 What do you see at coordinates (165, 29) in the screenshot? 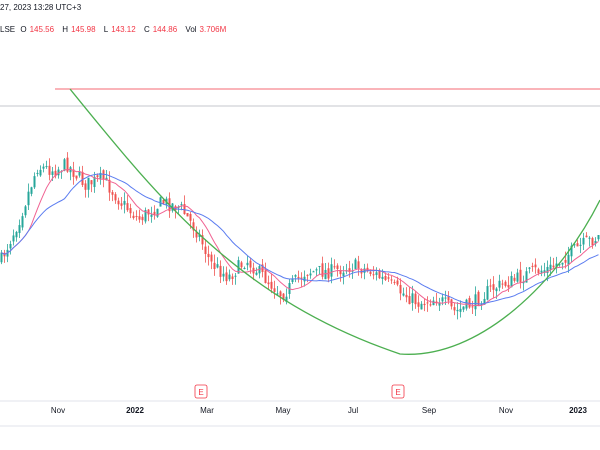
I see `close-value: 144.86` at bounding box center [165, 29].